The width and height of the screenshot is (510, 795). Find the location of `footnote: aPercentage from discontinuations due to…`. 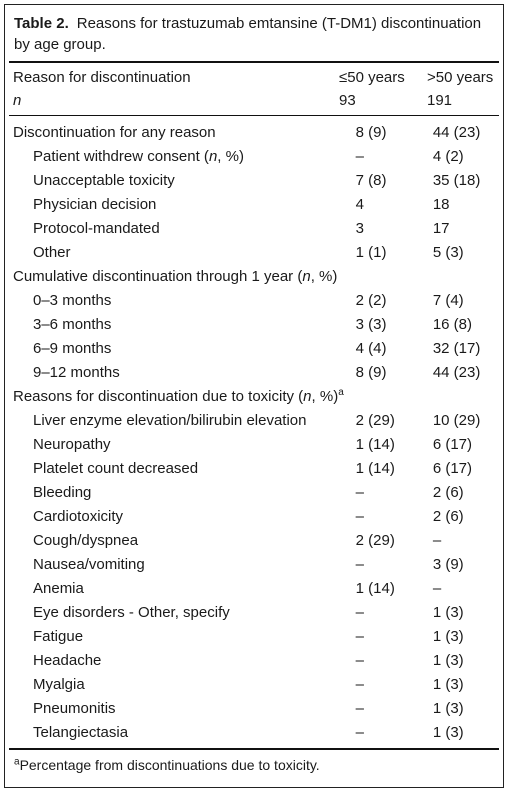

footnote: aPercentage from discontinuations due to… is located at coordinates (254, 765).